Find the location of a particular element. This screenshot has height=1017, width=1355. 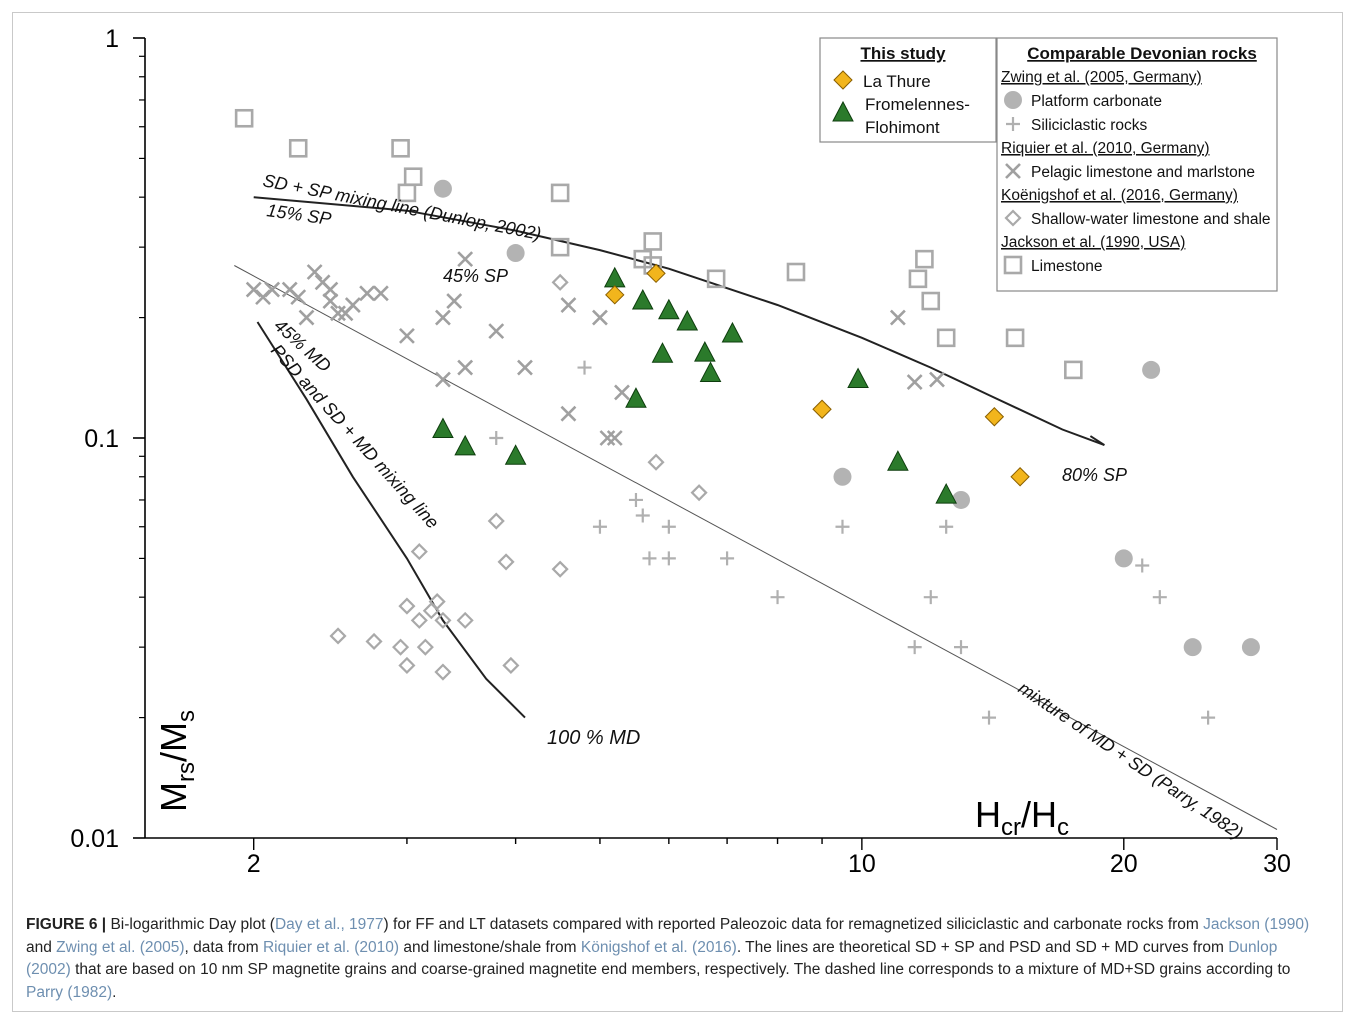

x-tick-label: 2 is located at coordinates (254, 864).